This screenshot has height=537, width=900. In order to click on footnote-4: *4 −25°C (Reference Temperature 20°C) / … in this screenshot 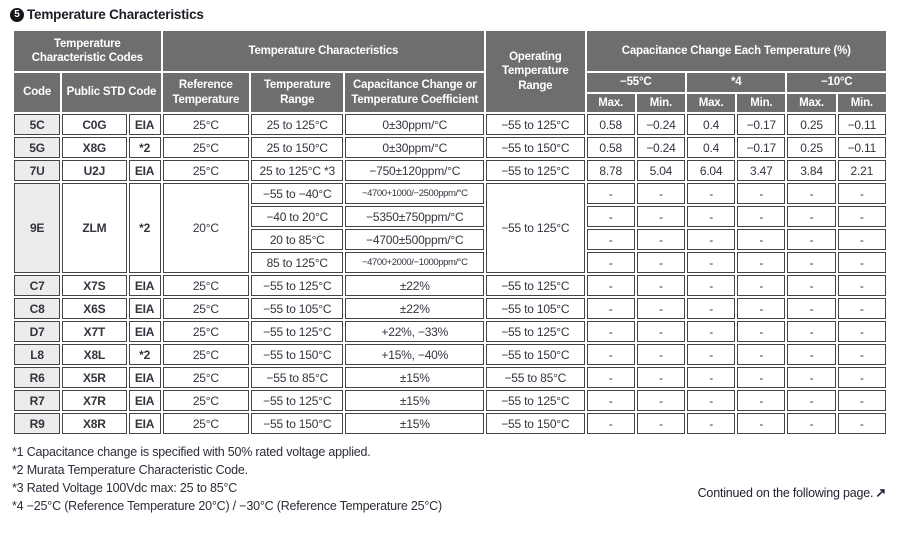, I will do `click(227, 506)`.